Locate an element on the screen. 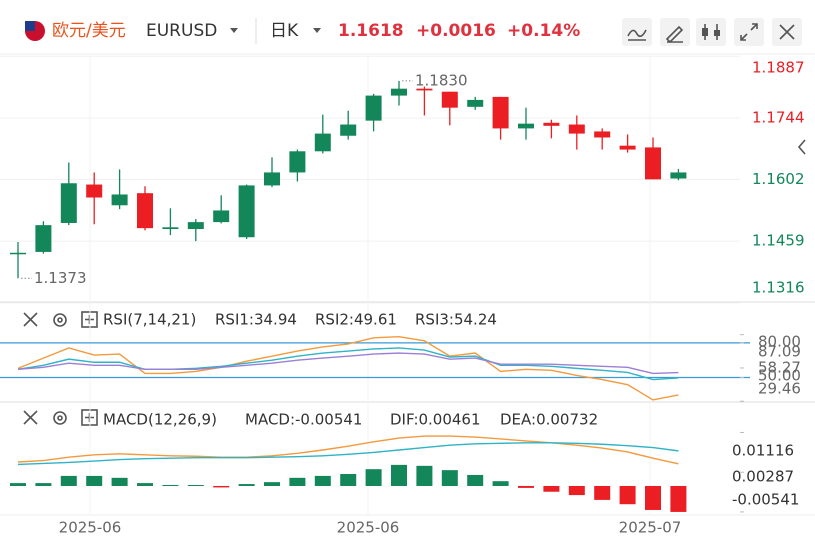 The height and width of the screenshot is (547, 815). y-tick-label: 0.01116 is located at coordinates (763, 451).